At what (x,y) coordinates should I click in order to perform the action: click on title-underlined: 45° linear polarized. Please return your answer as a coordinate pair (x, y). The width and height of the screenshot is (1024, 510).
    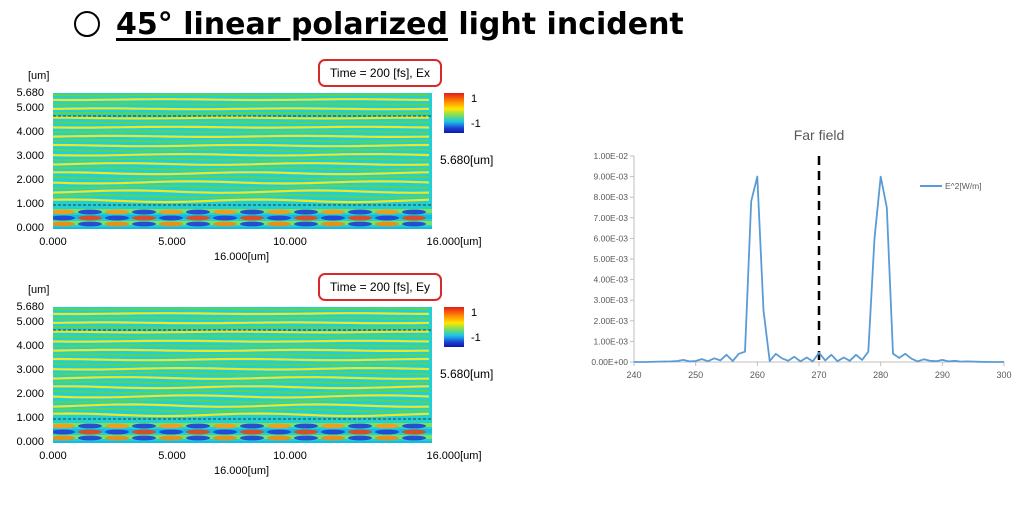
    Looking at the image, I should click on (282, 24).